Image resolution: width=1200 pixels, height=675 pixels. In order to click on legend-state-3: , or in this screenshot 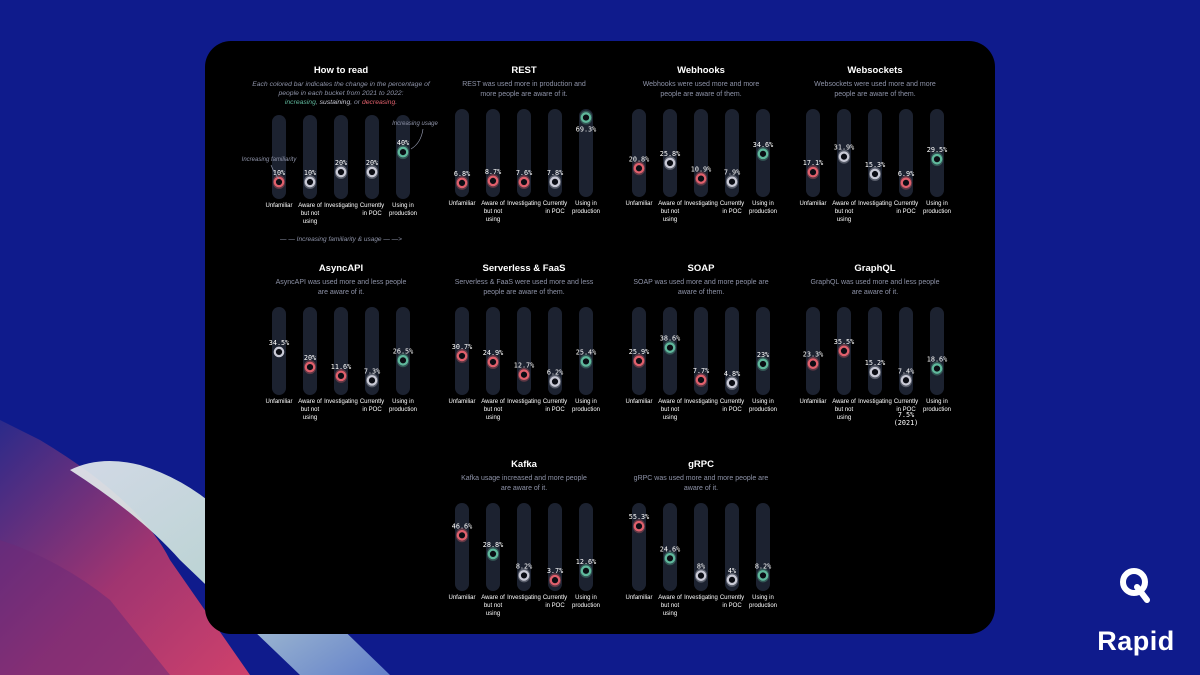, I will do `click(356, 102)`.